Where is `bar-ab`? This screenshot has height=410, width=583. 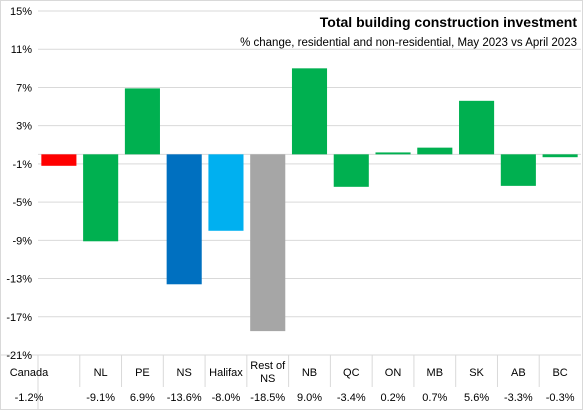
bar-ab is located at coordinates (518, 170).